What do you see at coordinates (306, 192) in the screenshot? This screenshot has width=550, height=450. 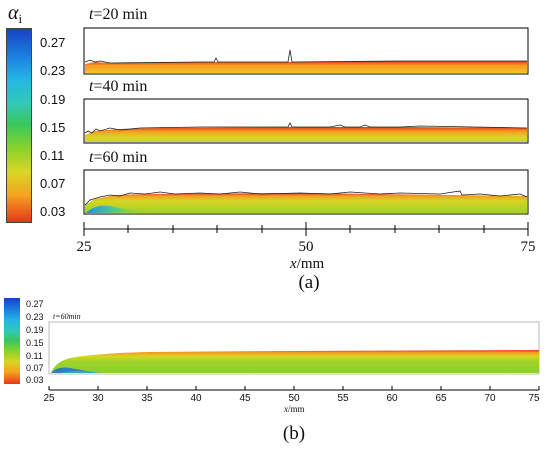 I see `panel-a3` at bounding box center [306, 192].